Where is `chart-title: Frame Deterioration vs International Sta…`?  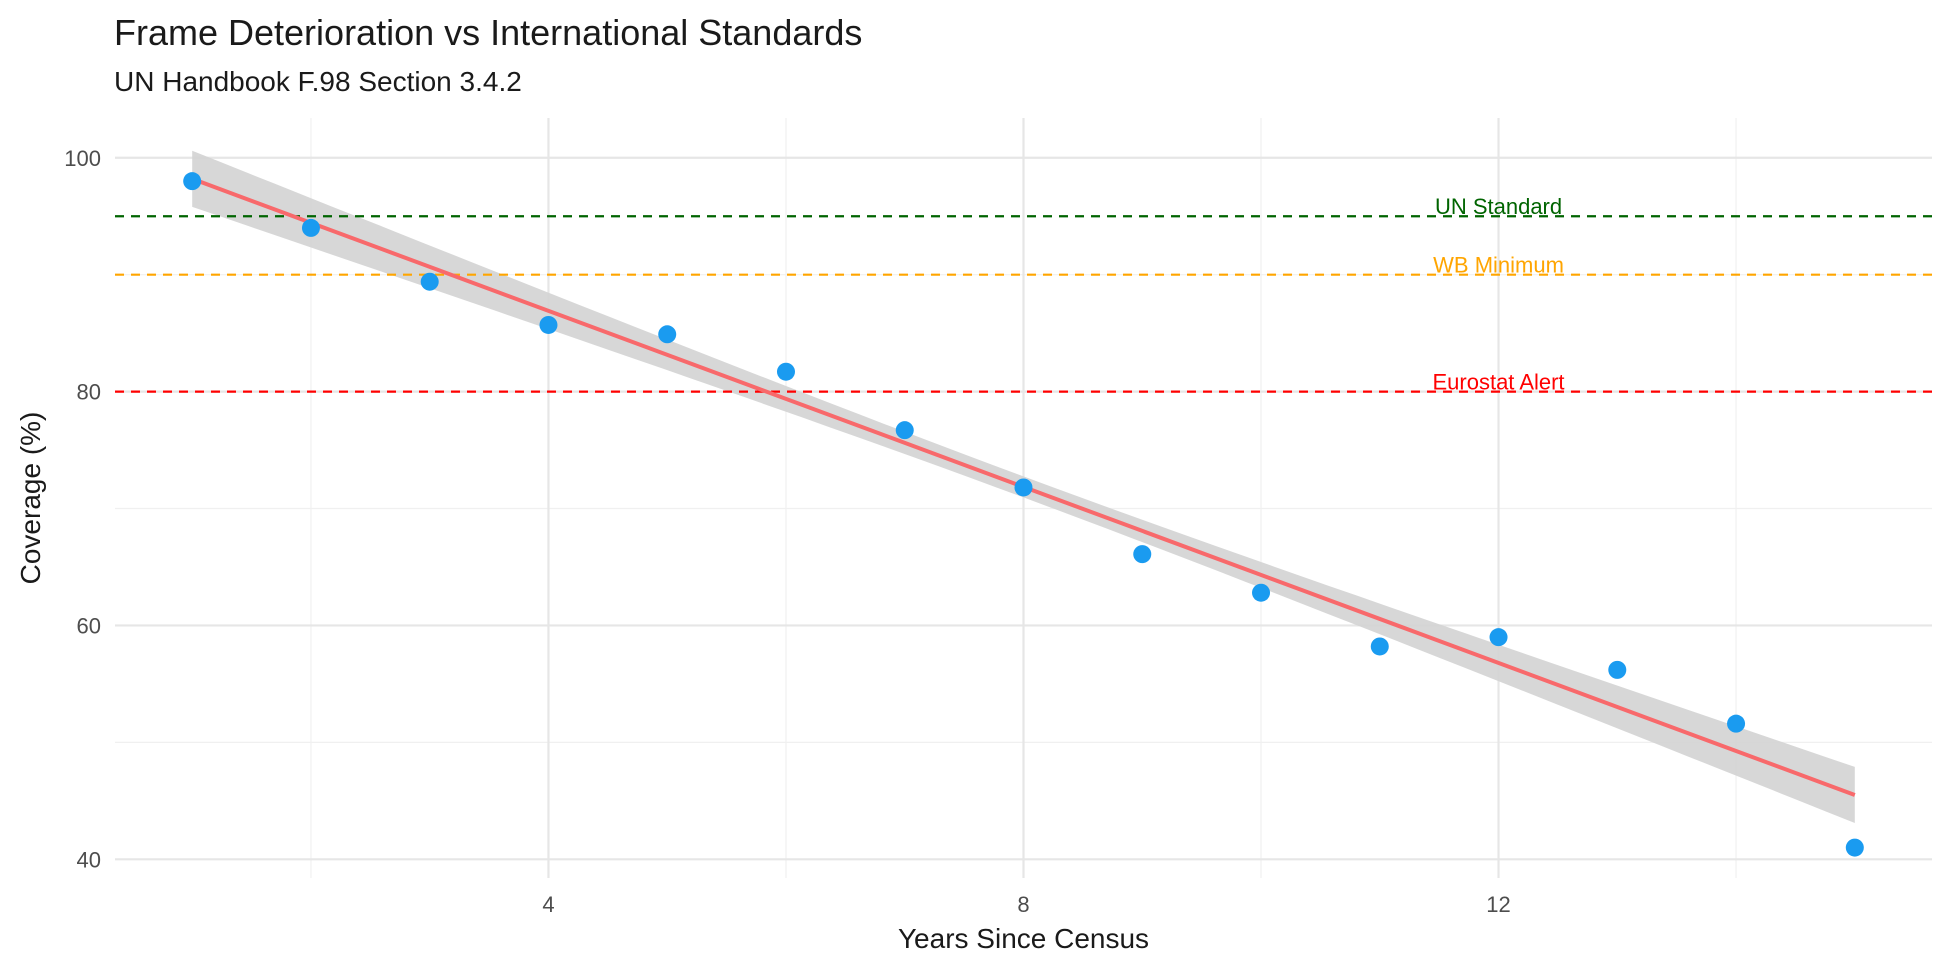 chart-title: Frame Deterioration vs International Sta… is located at coordinates (488, 32).